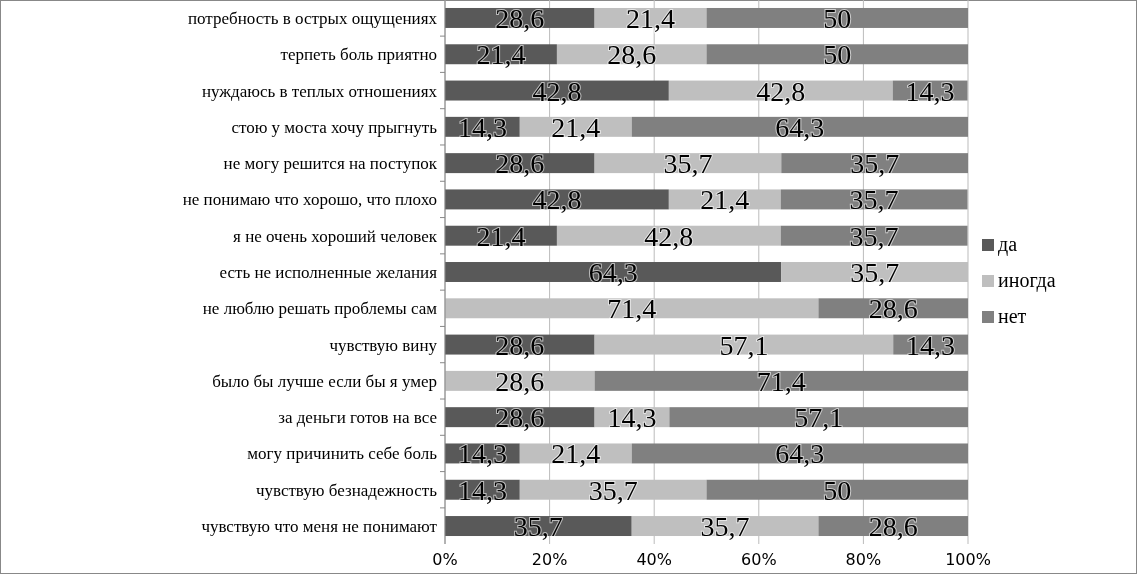  What do you see at coordinates (863, 559) in the screenshot?
I see `x-tick-label: 80%` at bounding box center [863, 559].